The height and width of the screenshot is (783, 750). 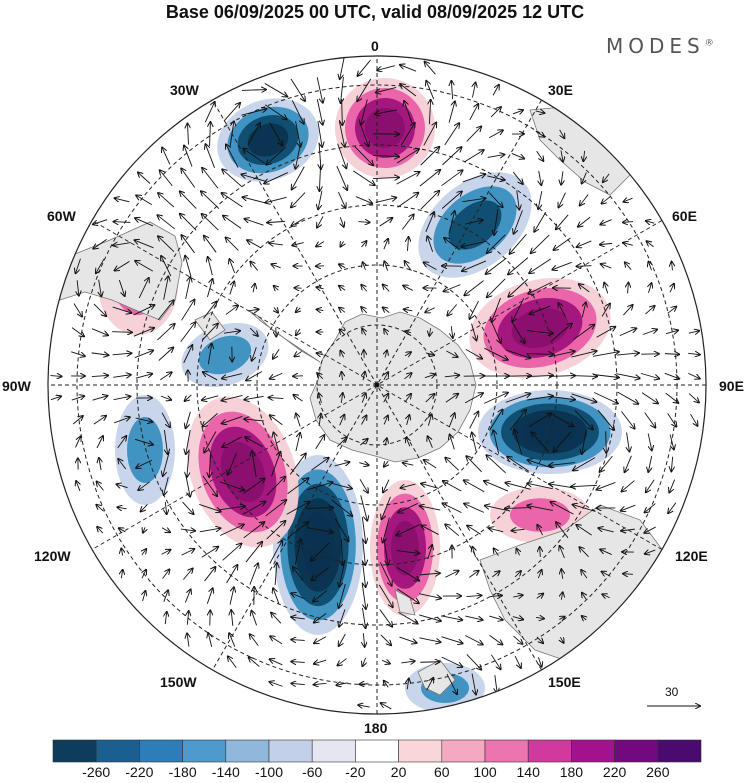 I want to click on colorbar-tick-label: 100, so click(x=485, y=772).